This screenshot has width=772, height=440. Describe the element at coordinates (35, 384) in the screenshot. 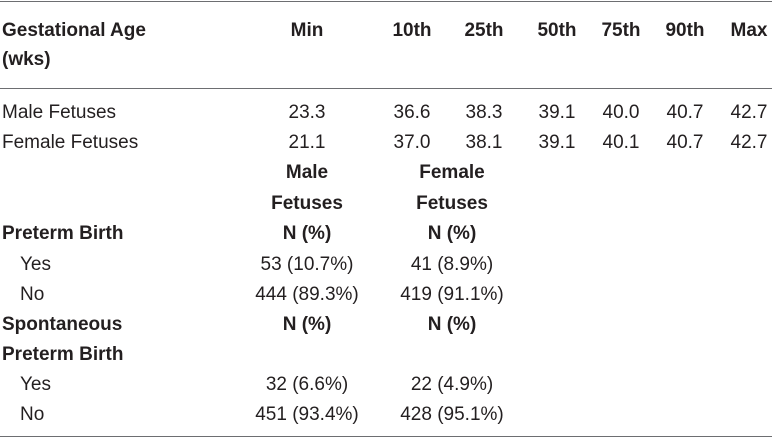

I see `spontaneous-row-yes-label: Yes` at that location.